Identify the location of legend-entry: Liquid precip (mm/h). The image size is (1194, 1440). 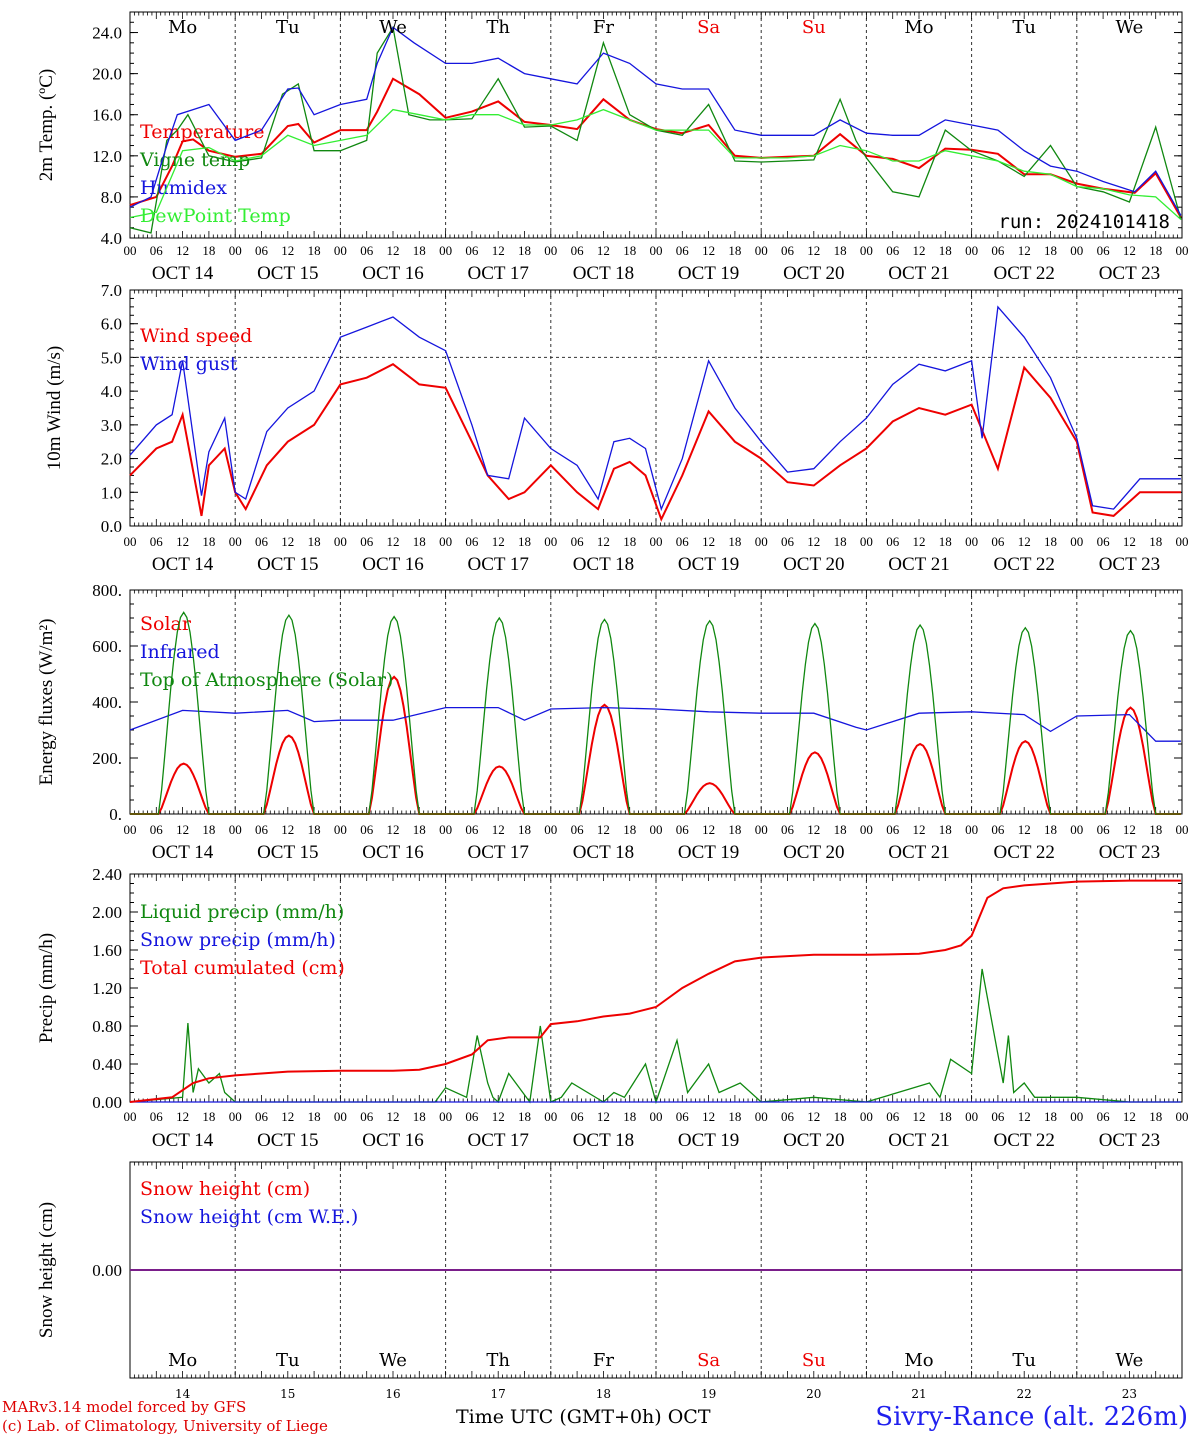
(242, 912).